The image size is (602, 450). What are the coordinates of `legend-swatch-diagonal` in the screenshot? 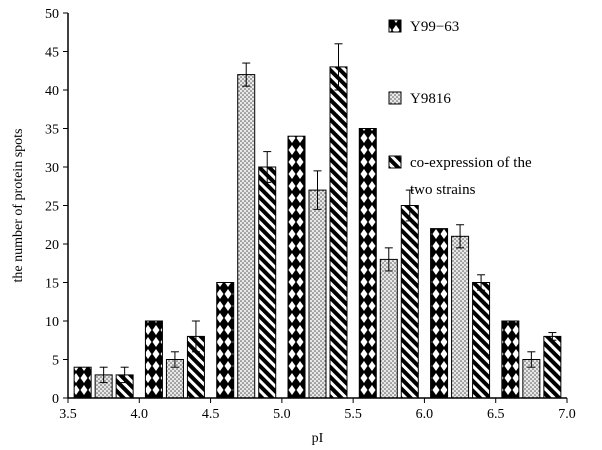 It's located at (395, 162).